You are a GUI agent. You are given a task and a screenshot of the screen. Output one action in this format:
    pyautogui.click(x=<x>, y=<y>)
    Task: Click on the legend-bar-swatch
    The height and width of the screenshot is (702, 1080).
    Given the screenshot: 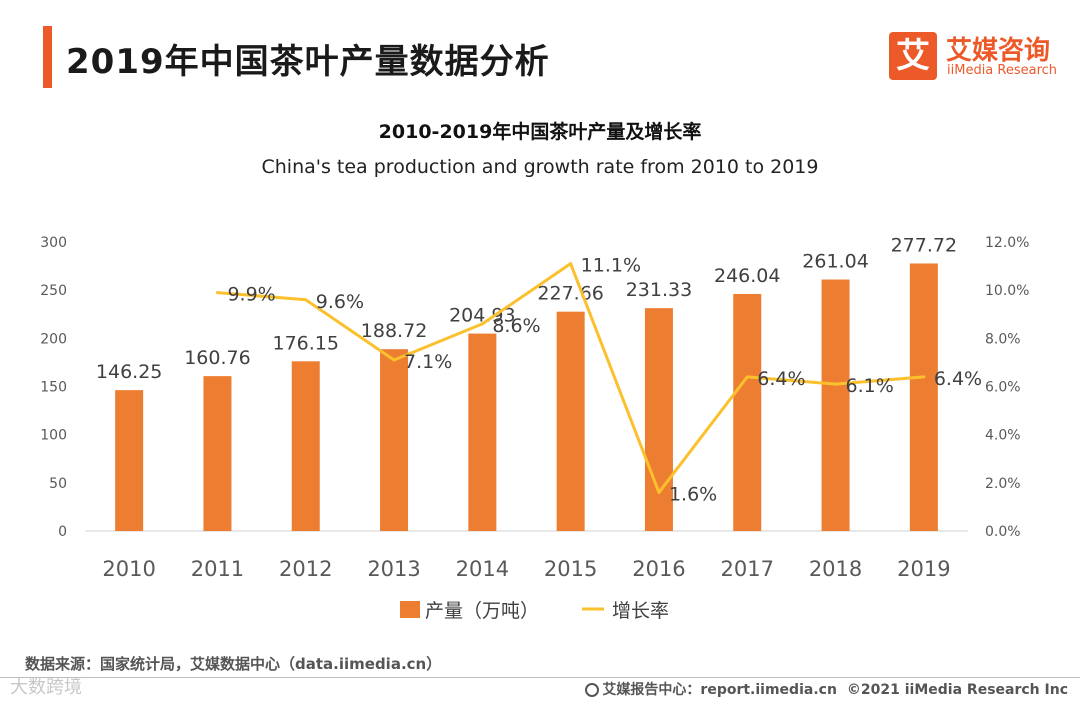 What is the action you would take?
    pyautogui.click(x=410, y=609)
    